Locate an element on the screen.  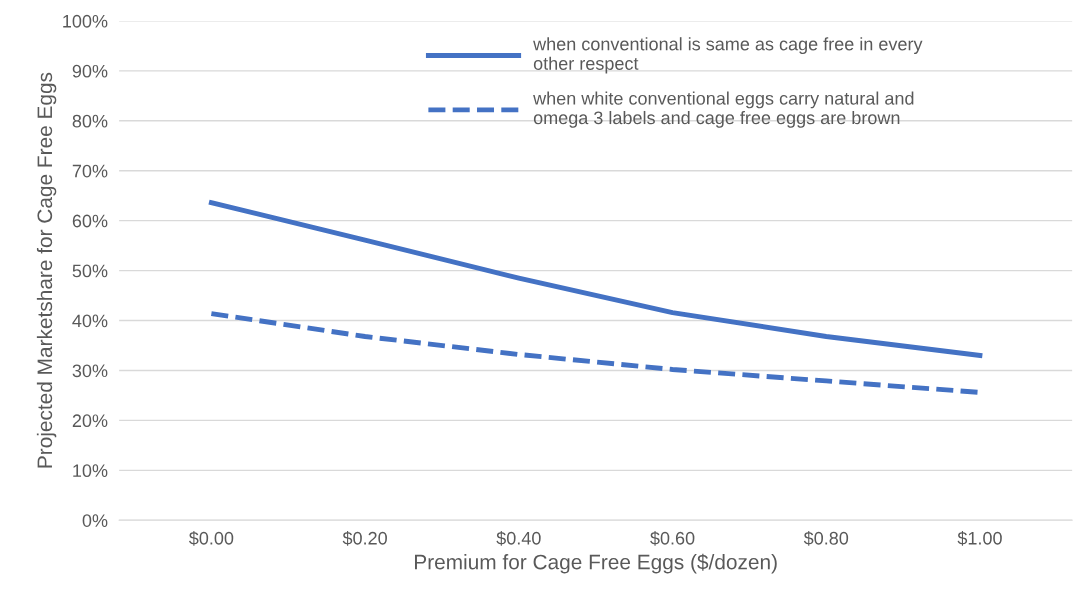
legend-label: when conventional is same as cage free in every other respect is located at coordinates (728, 55).